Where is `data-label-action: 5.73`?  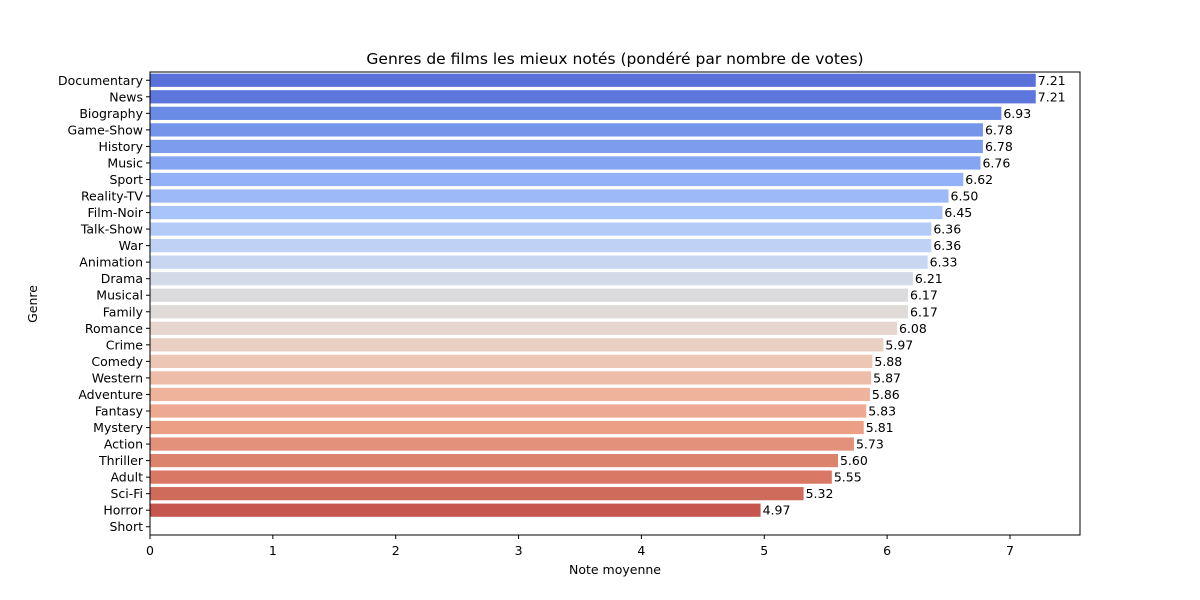
data-label-action: 5.73 is located at coordinates (870, 444).